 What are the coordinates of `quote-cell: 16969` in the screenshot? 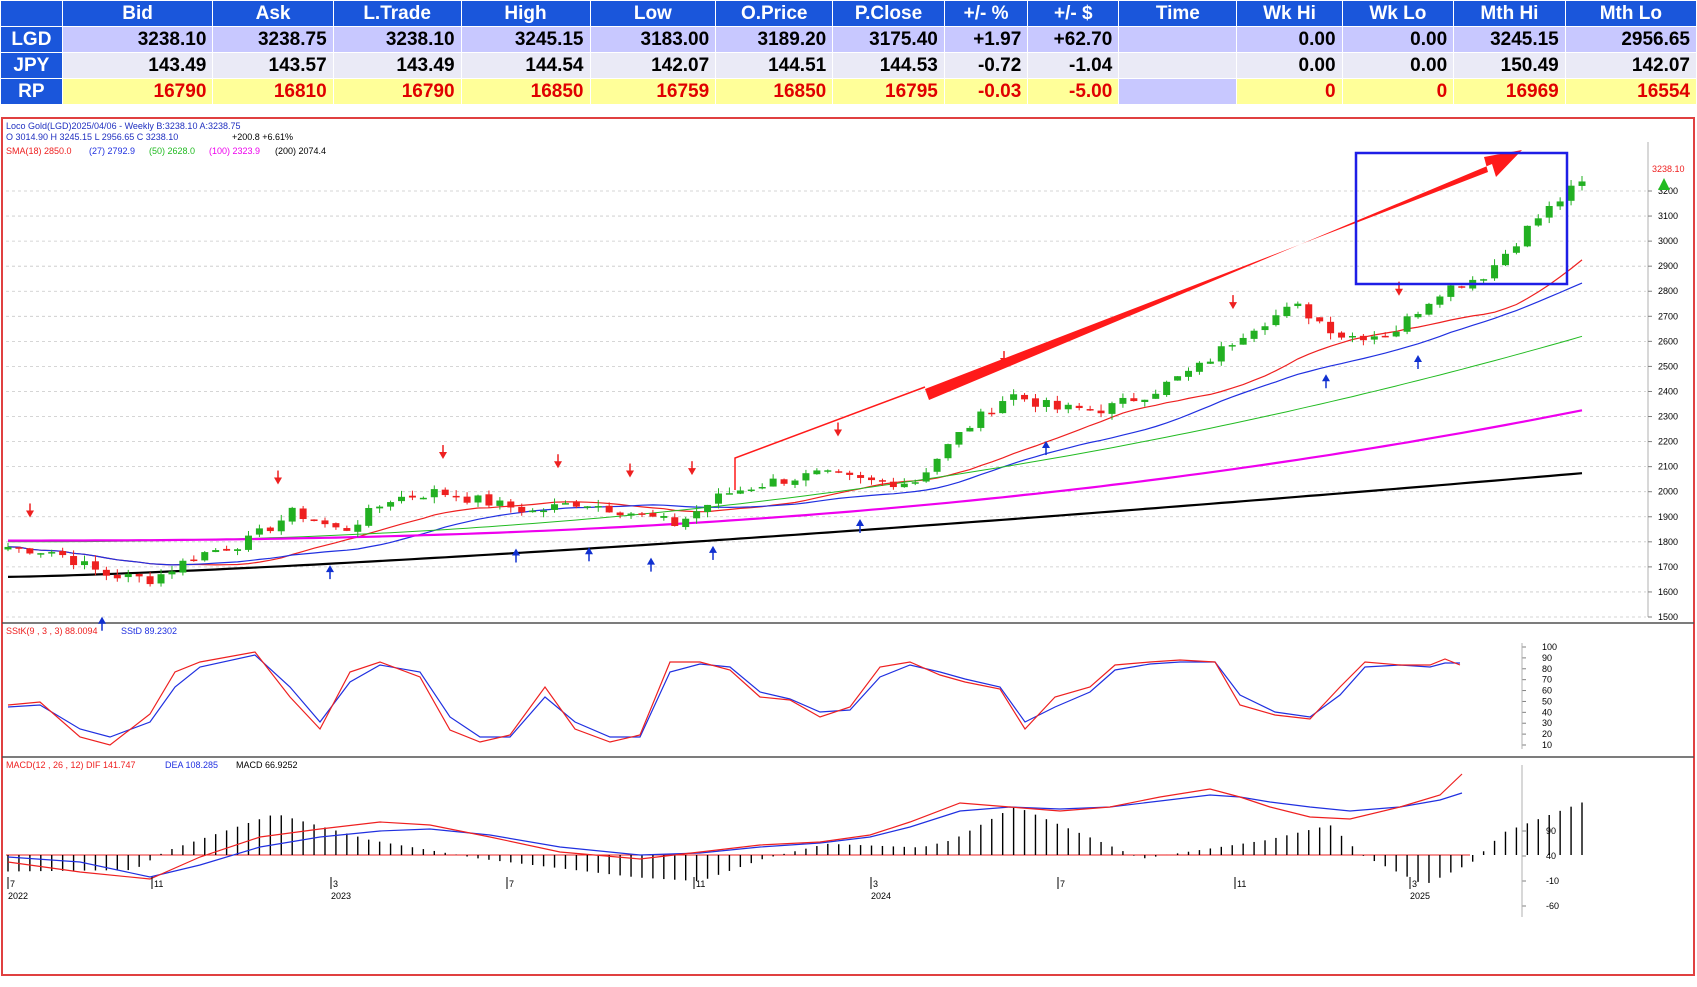 It's located at (1509, 91).